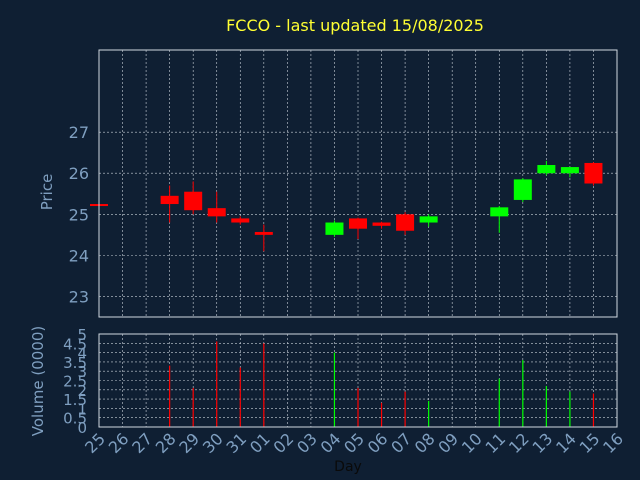  I want to click on price-tick-label: 25, so click(79, 214).